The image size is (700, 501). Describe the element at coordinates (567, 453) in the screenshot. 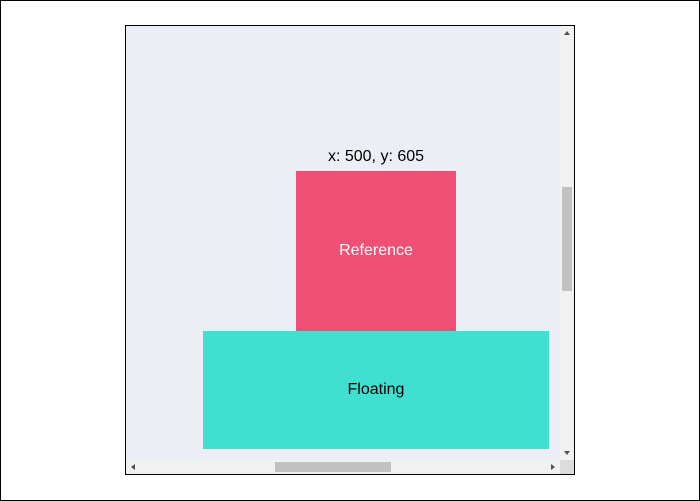

I see `scroll-down-icon` at that location.